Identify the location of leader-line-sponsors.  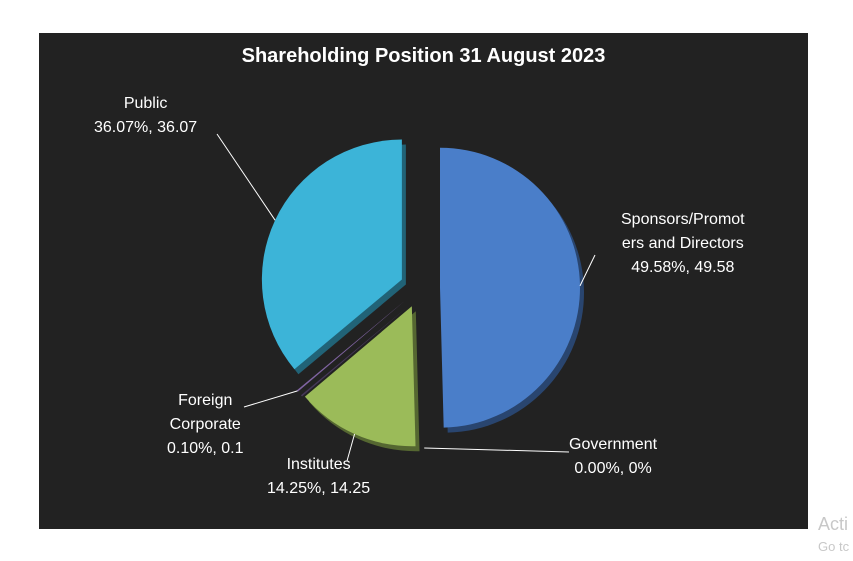
(587, 270).